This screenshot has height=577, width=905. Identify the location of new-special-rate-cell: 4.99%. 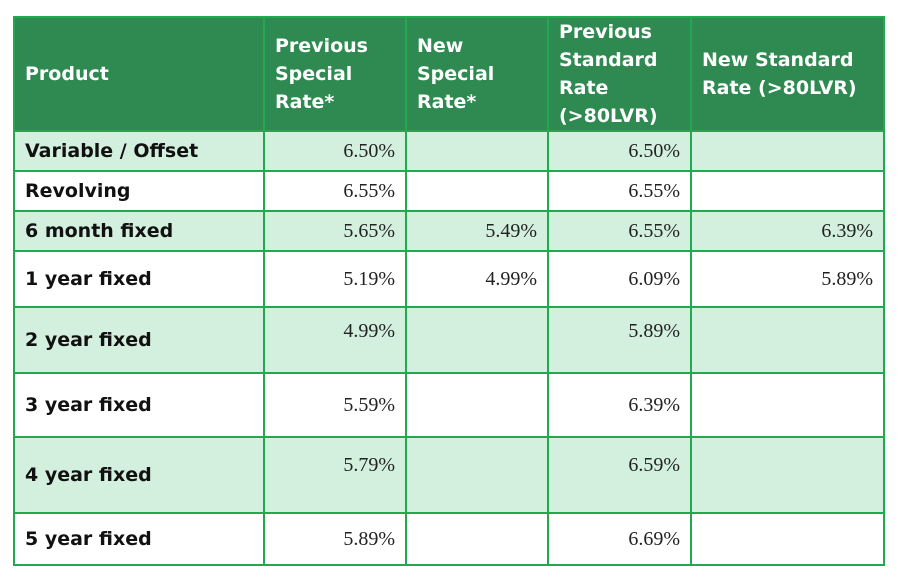
(477, 279).